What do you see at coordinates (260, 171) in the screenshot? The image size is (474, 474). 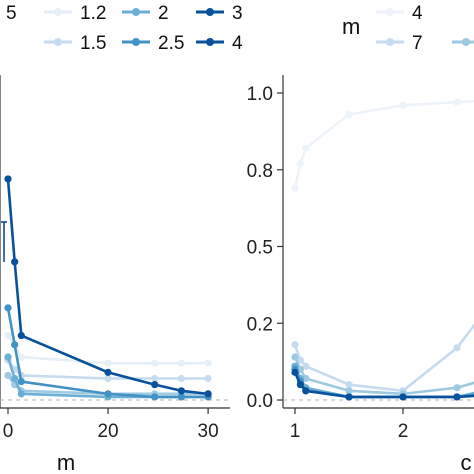 I see `right-y-tick-label: 0.8` at bounding box center [260, 171].